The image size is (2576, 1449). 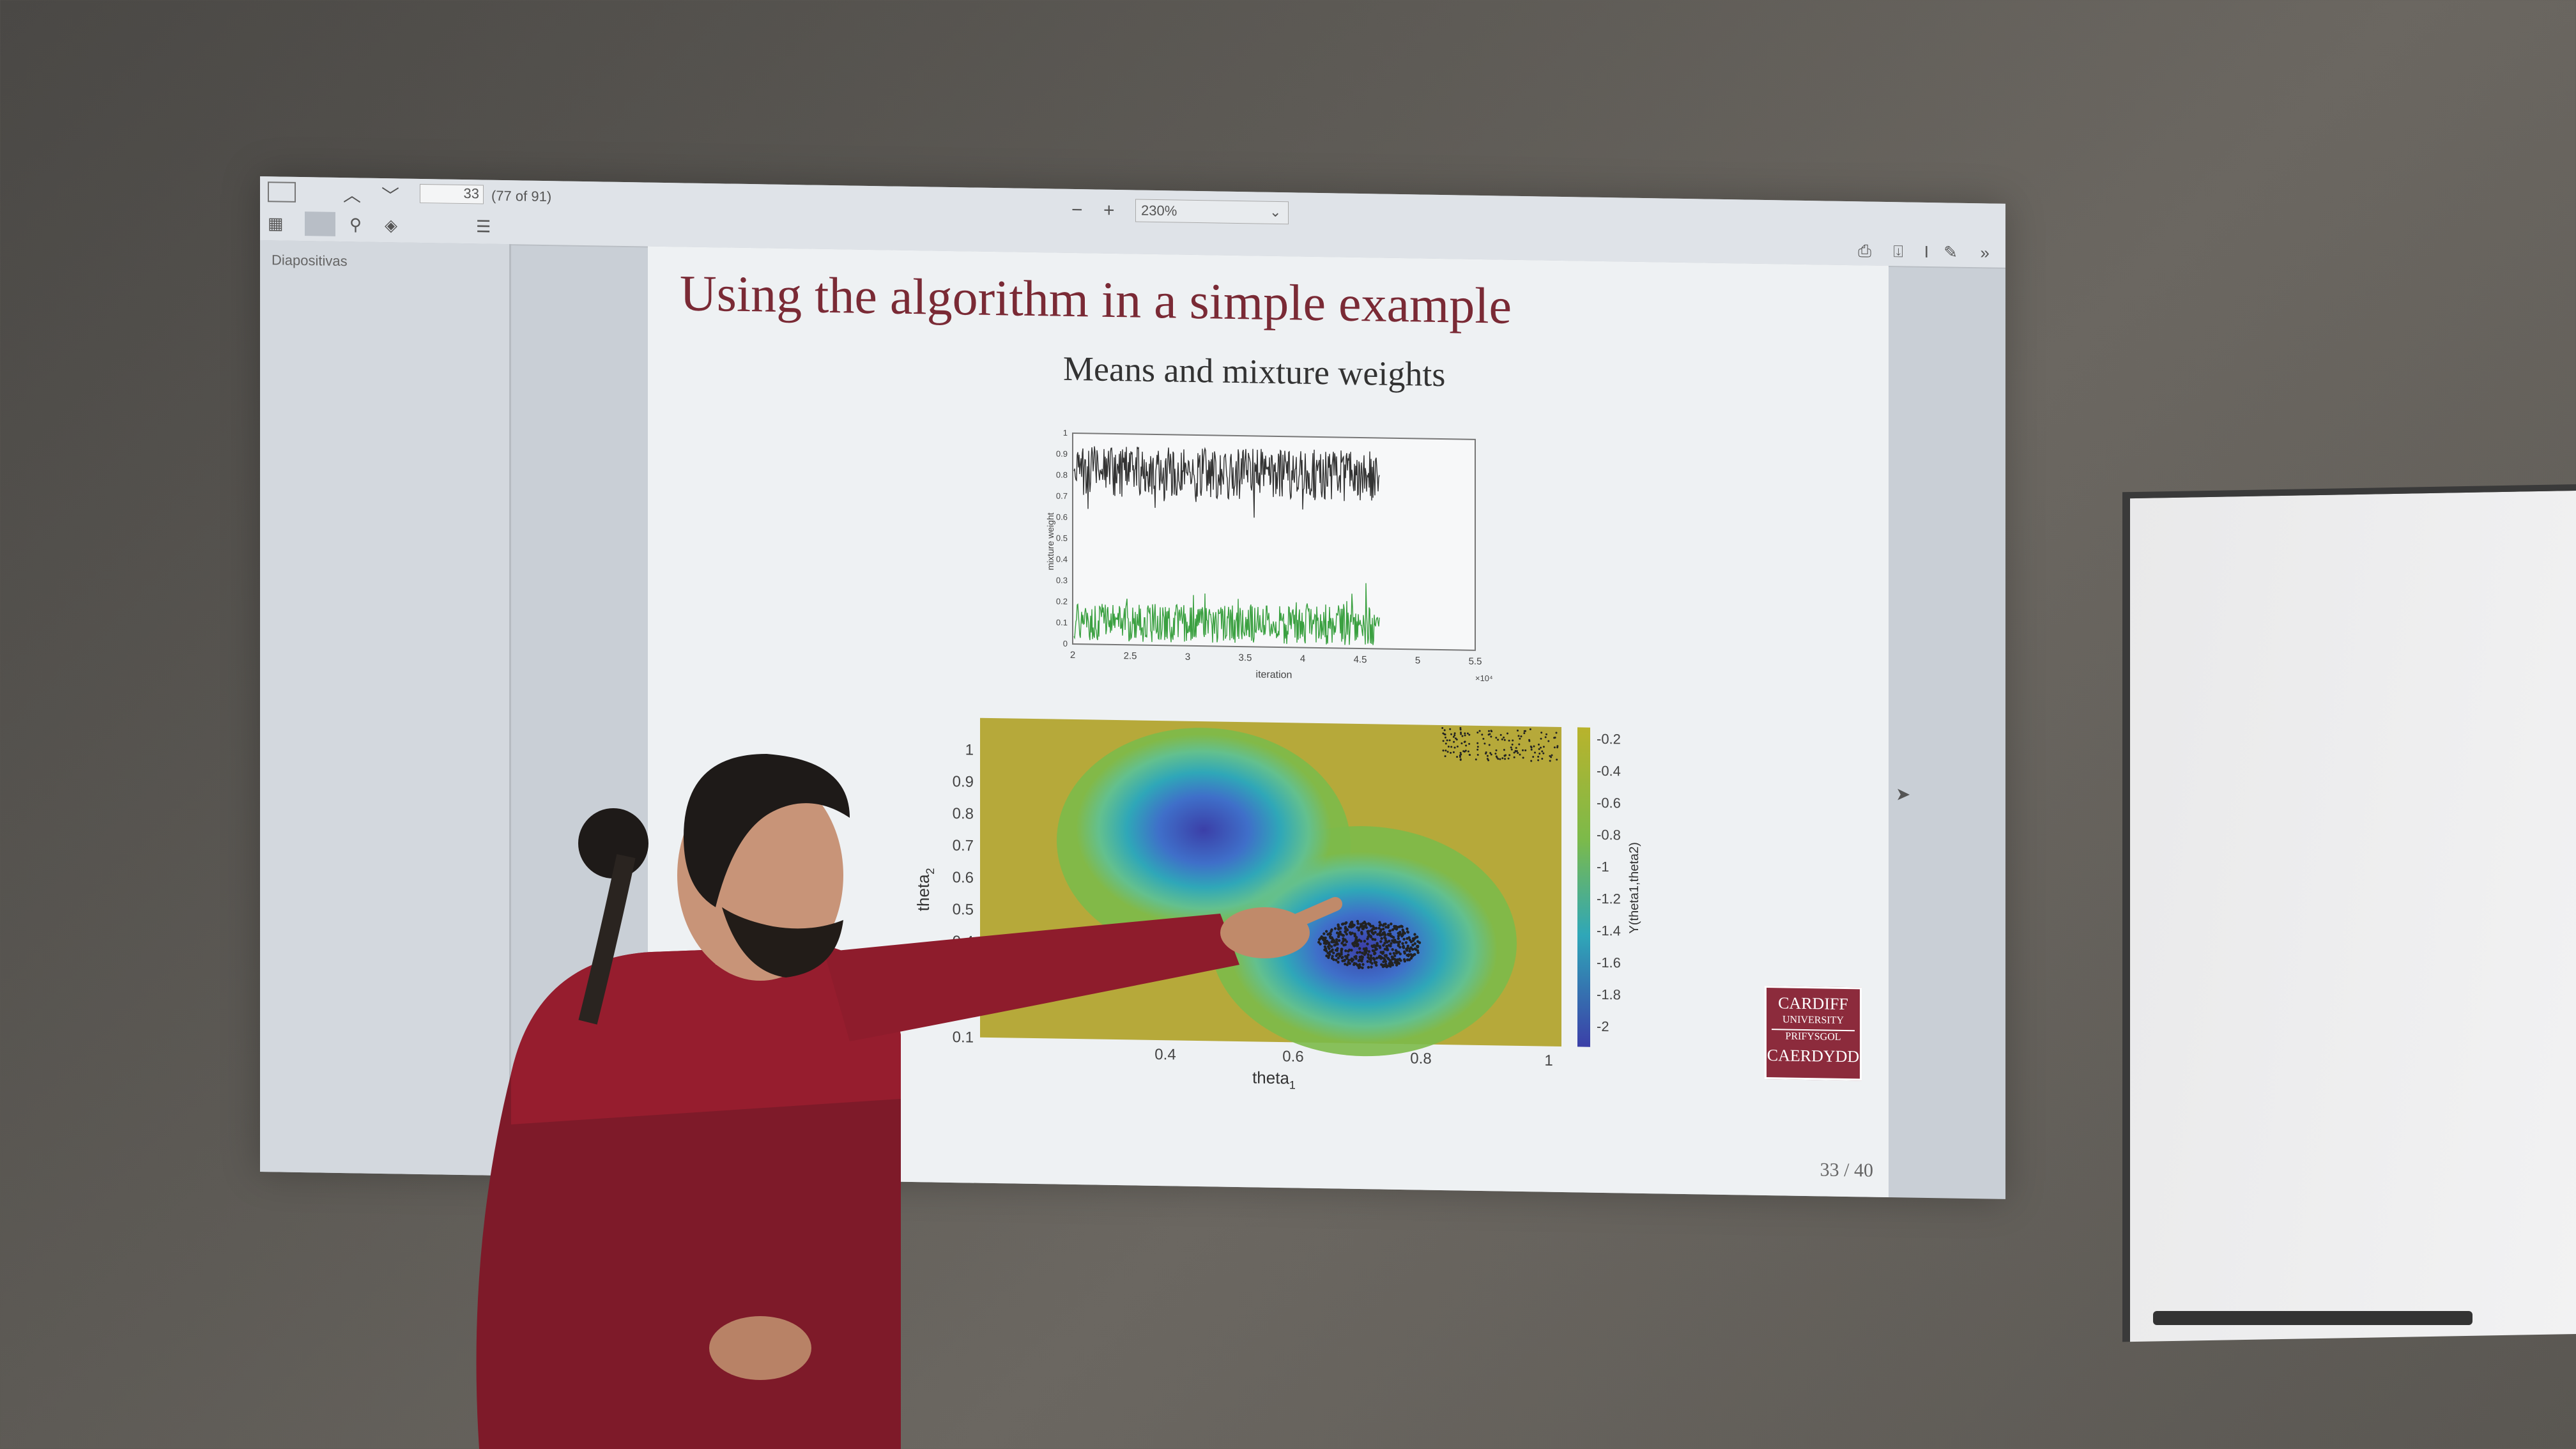 What do you see at coordinates (276, 223) in the screenshot?
I see `thumbnails-icon: ▦` at bounding box center [276, 223].